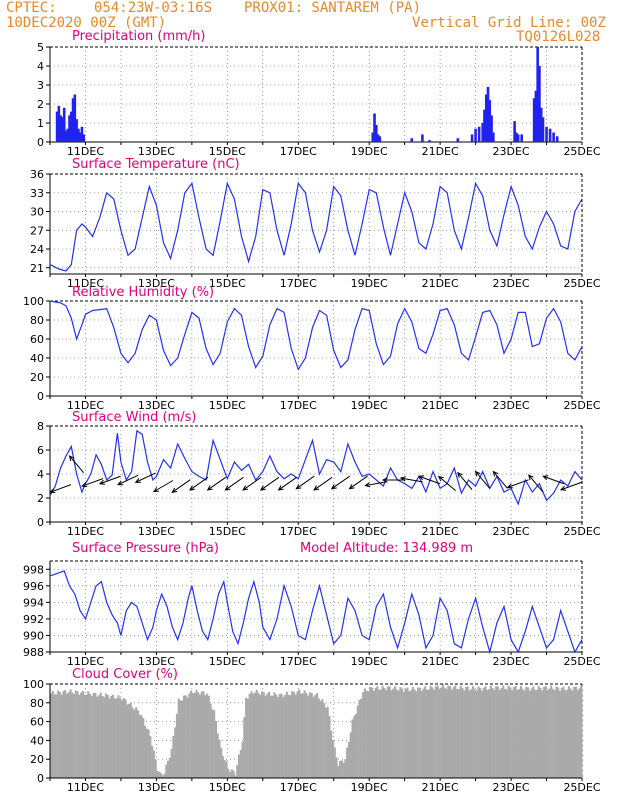 This screenshot has width=618, height=800. What do you see at coordinates (33, 586) in the screenshot?
I see `pressure-ytick-label: 996` at bounding box center [33, 586].